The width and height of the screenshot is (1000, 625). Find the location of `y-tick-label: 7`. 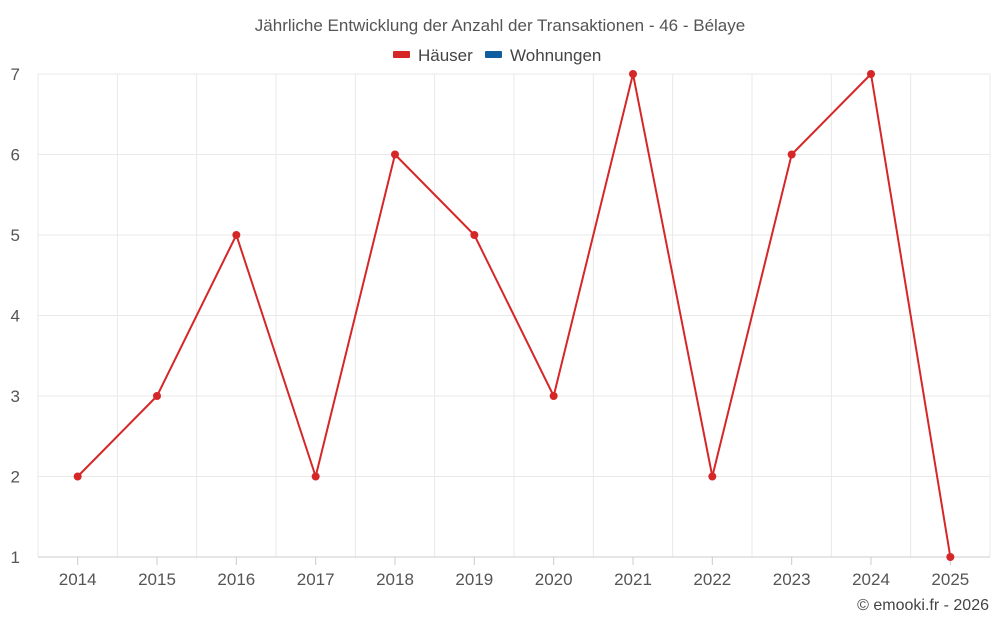

y-tick-label: 7 is located at coordinates (15, 74).